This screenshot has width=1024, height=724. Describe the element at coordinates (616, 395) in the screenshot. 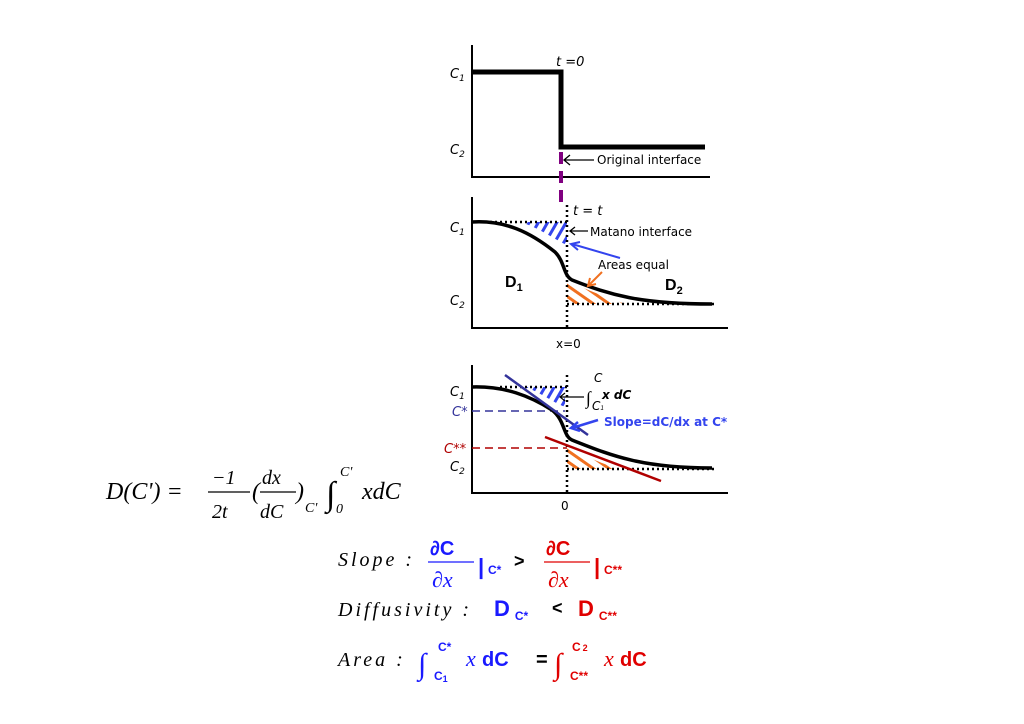

I see `integral-label: x dC` at that location.